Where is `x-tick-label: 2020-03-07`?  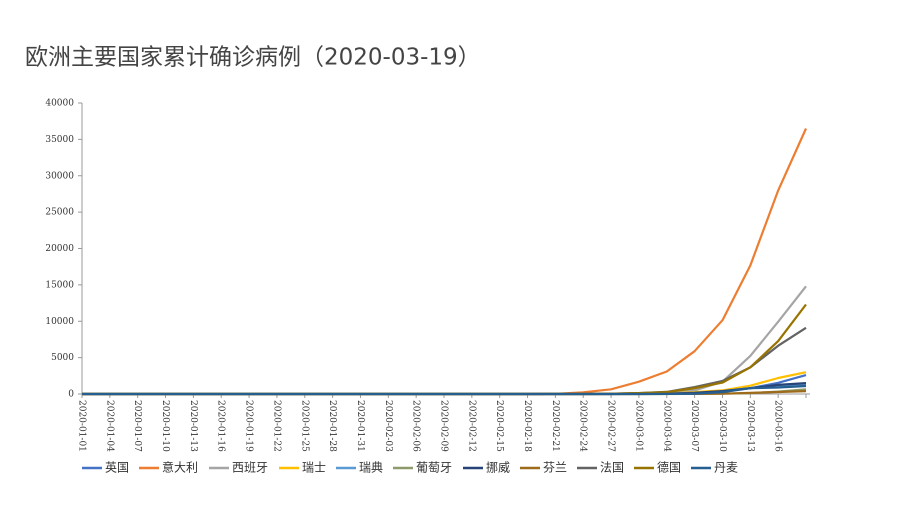
x-tick-label: 2020-03-07 is located at coordinates (694, 426).